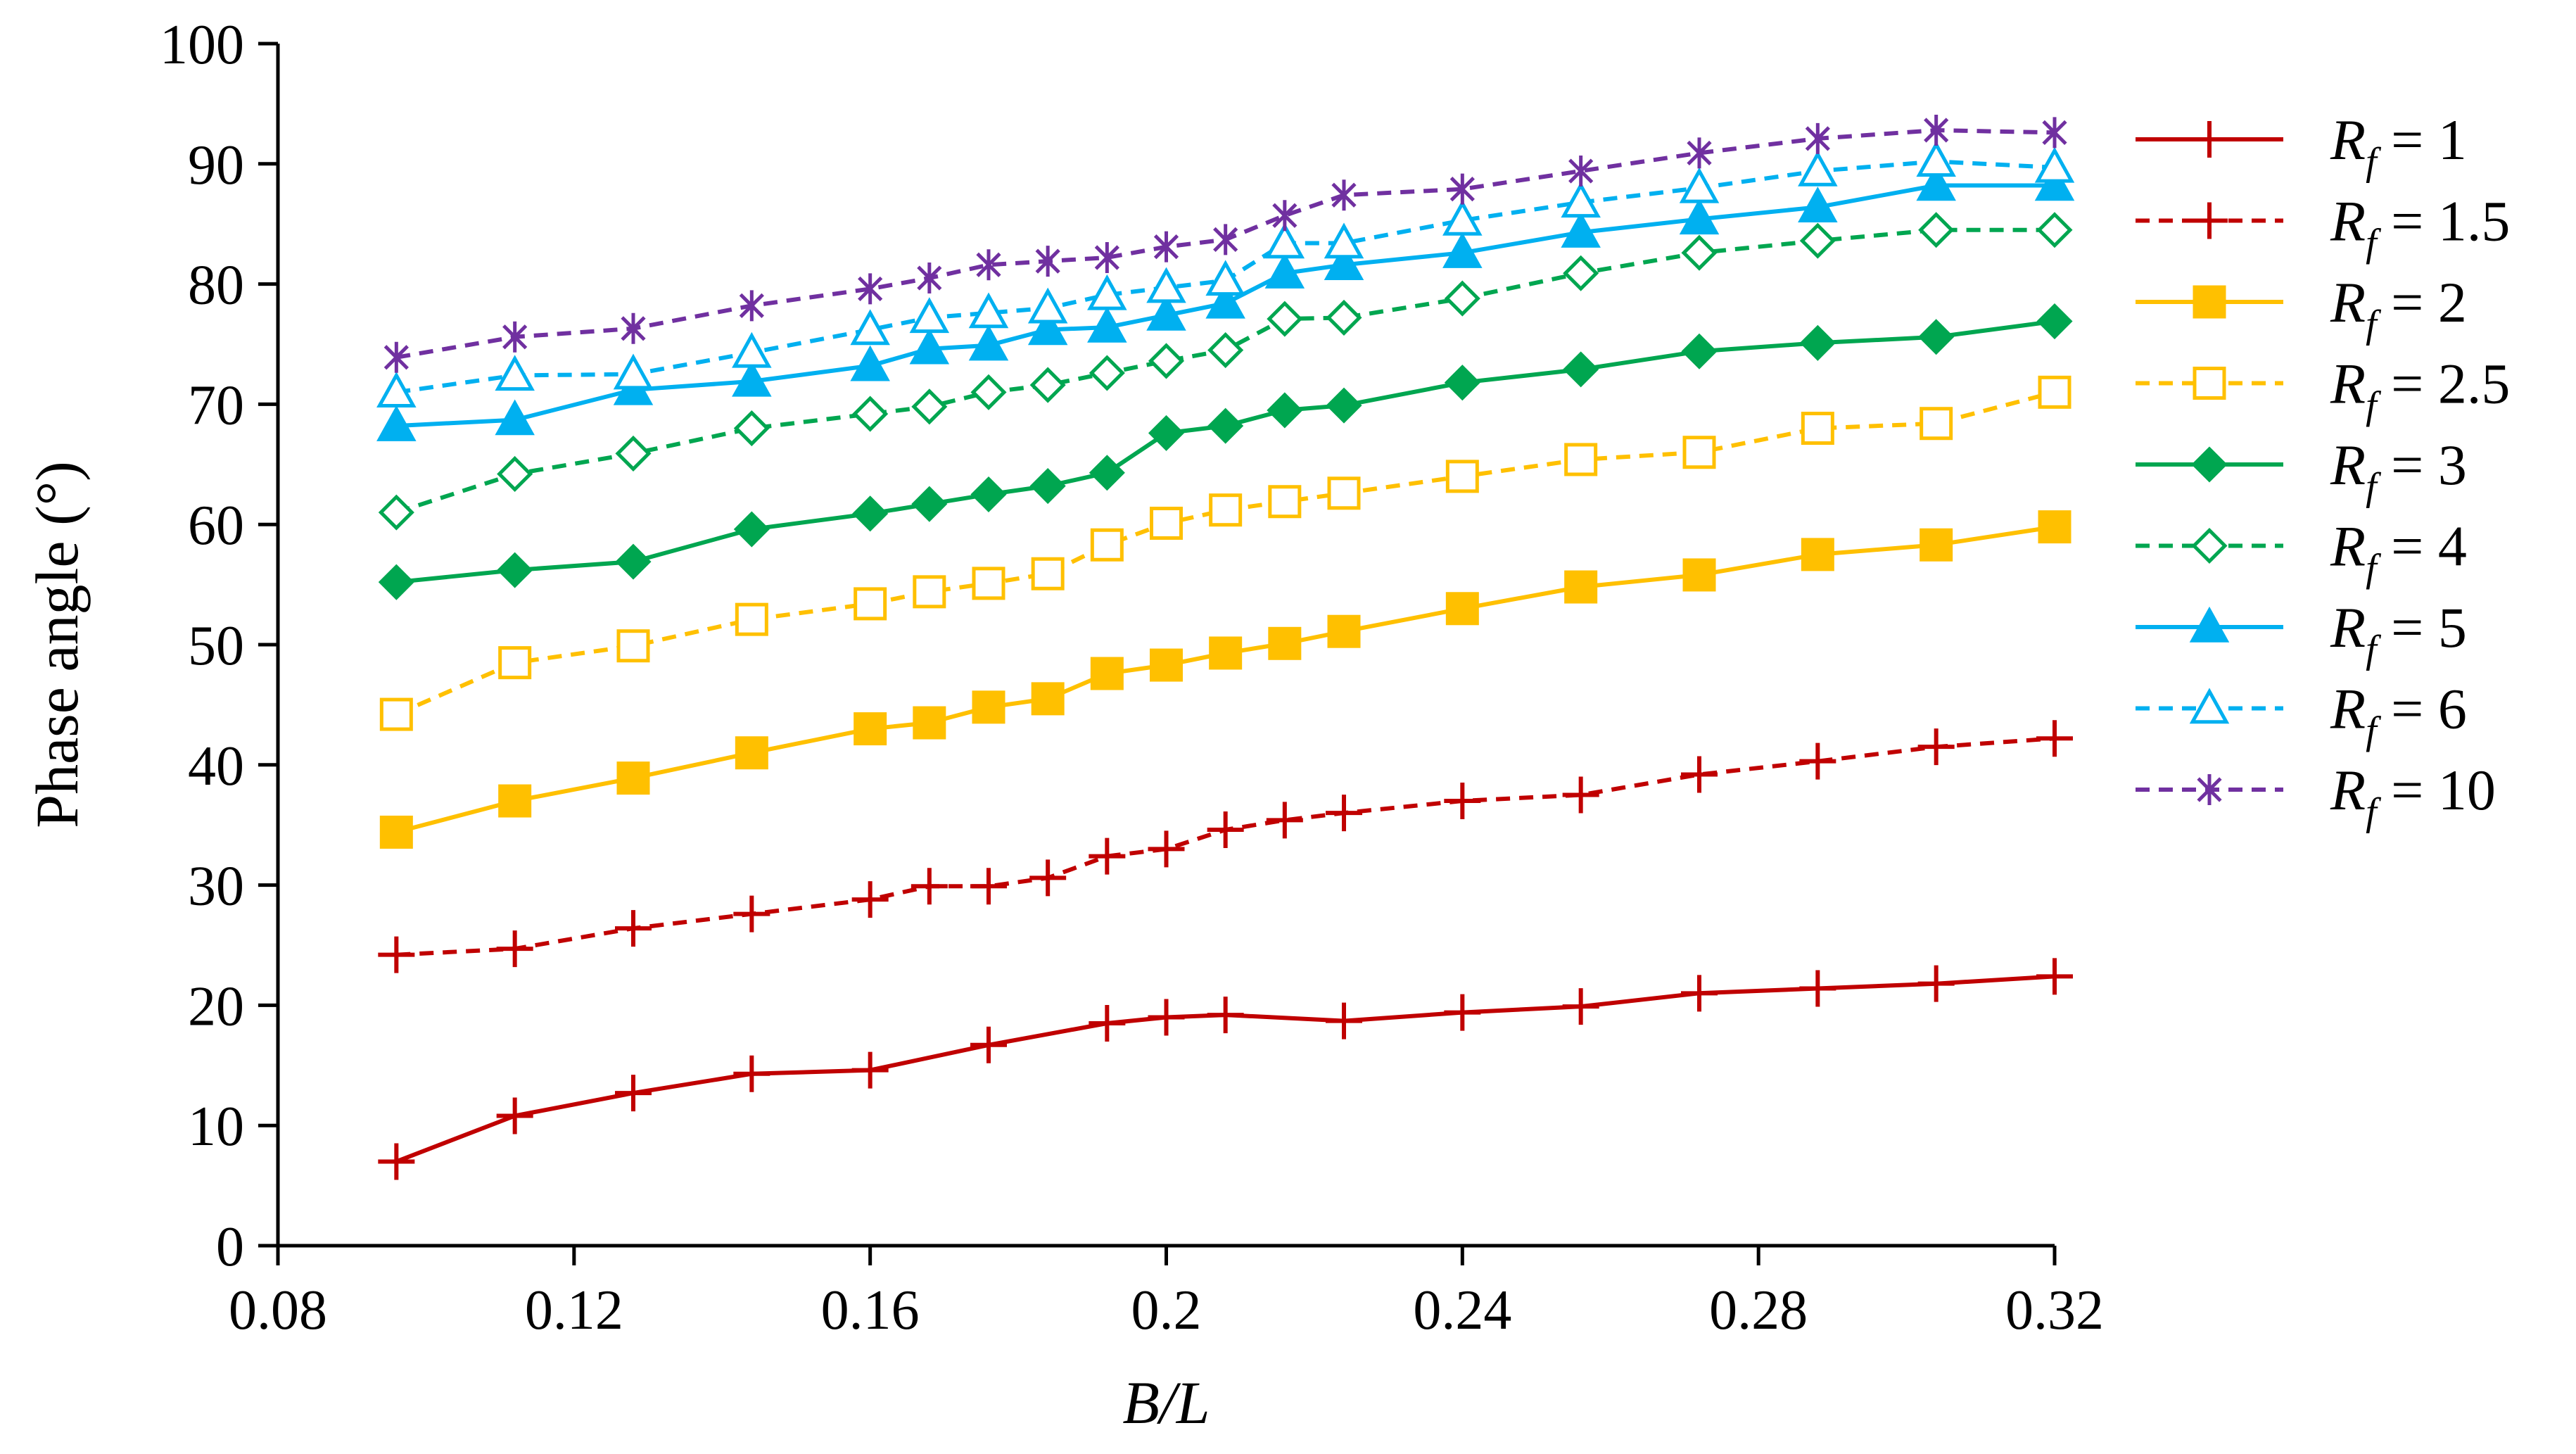  I want to click on x-tick-label: 0.2, so click(1166, 1310).